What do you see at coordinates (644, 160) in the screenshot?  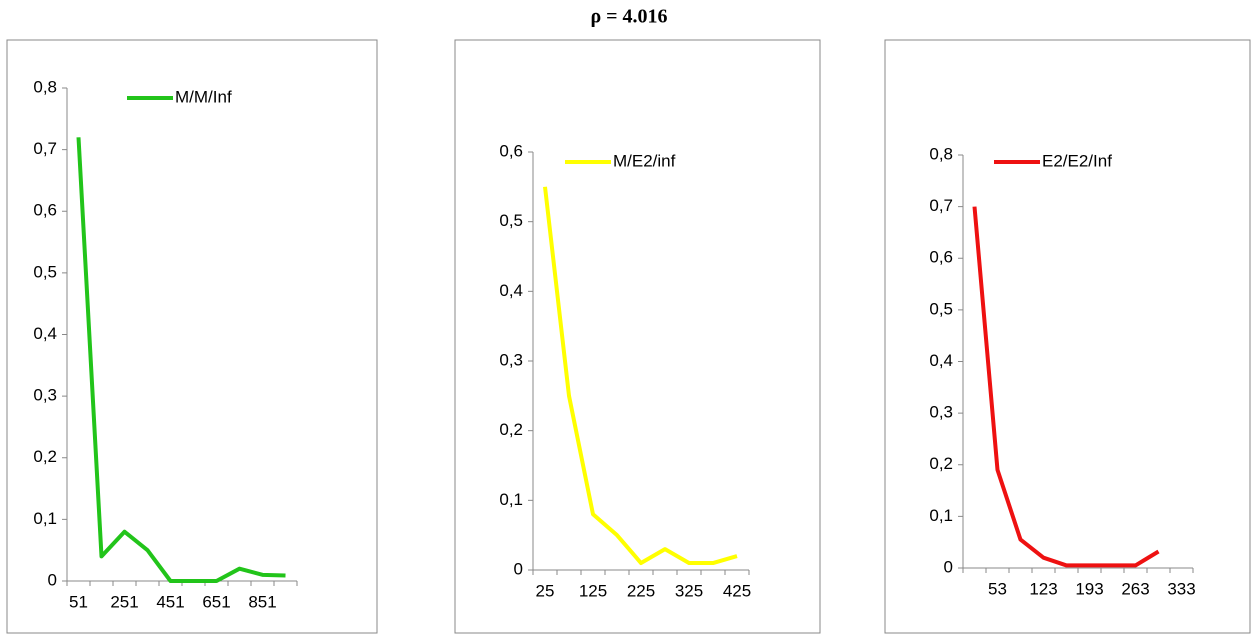 I see `legend-label: M/E2/inf` at bounding box center [644, 160].